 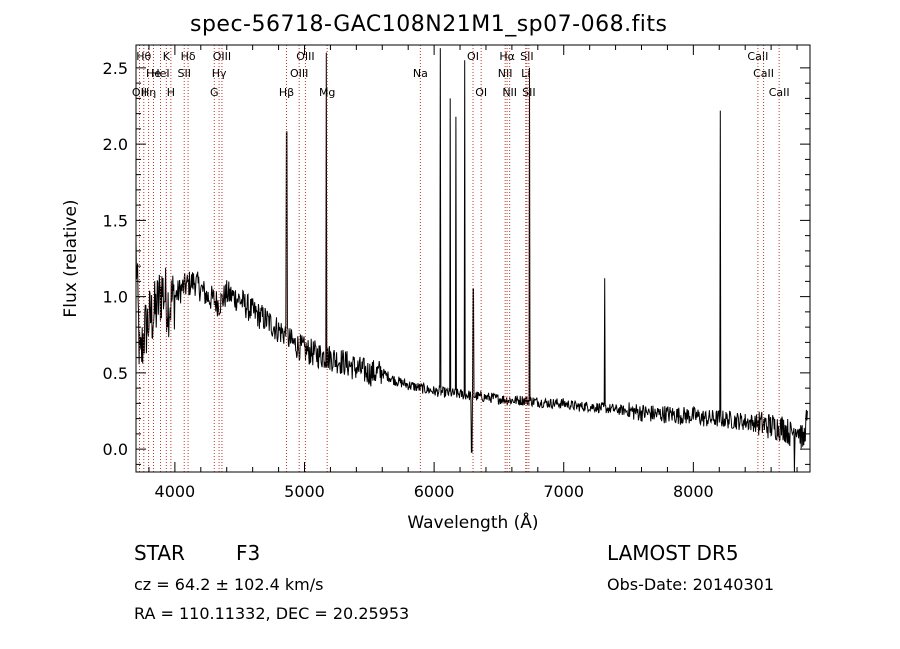 What do you see at coordinates (159, 553) in the screenshot?
I see `object-class-label: STAR` at bounding box center [159, 553].